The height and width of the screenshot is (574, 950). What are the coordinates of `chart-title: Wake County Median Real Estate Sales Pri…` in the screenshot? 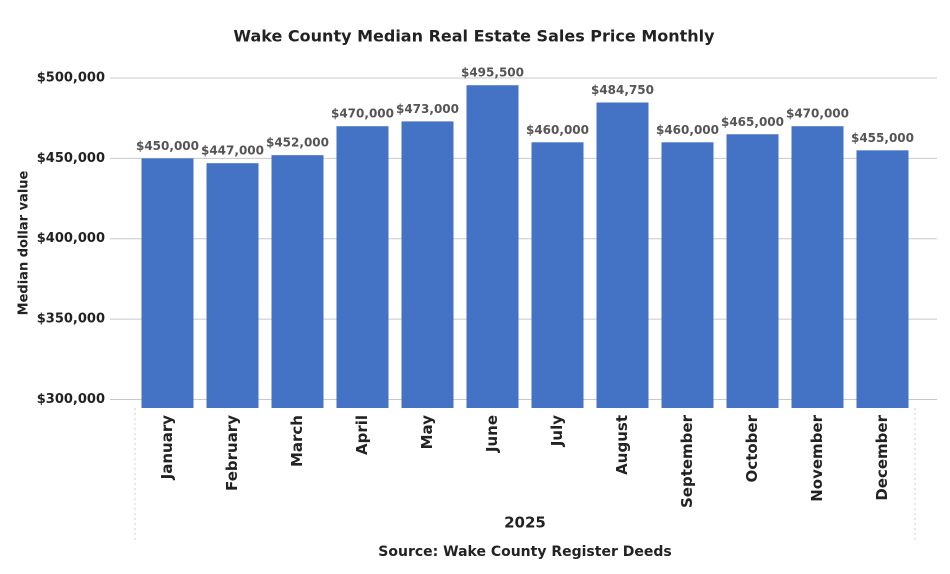 It's located at (474, 36).